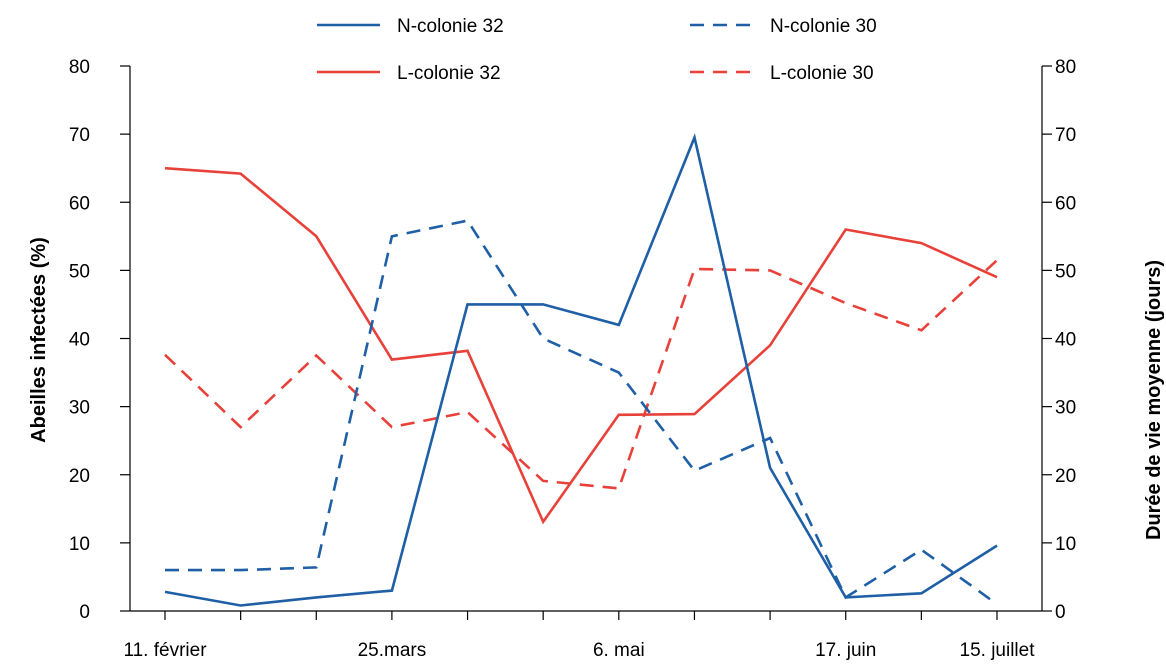  Describe the element at coordinates (79, 544) in the screenshot. I see `y-tick-label-left: 10` at that location.